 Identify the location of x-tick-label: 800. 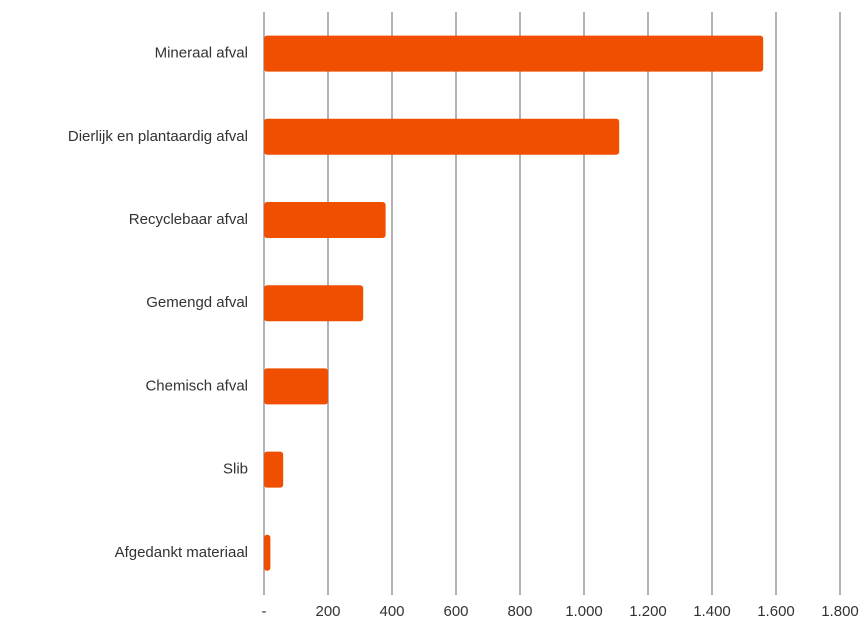
(519, 611).